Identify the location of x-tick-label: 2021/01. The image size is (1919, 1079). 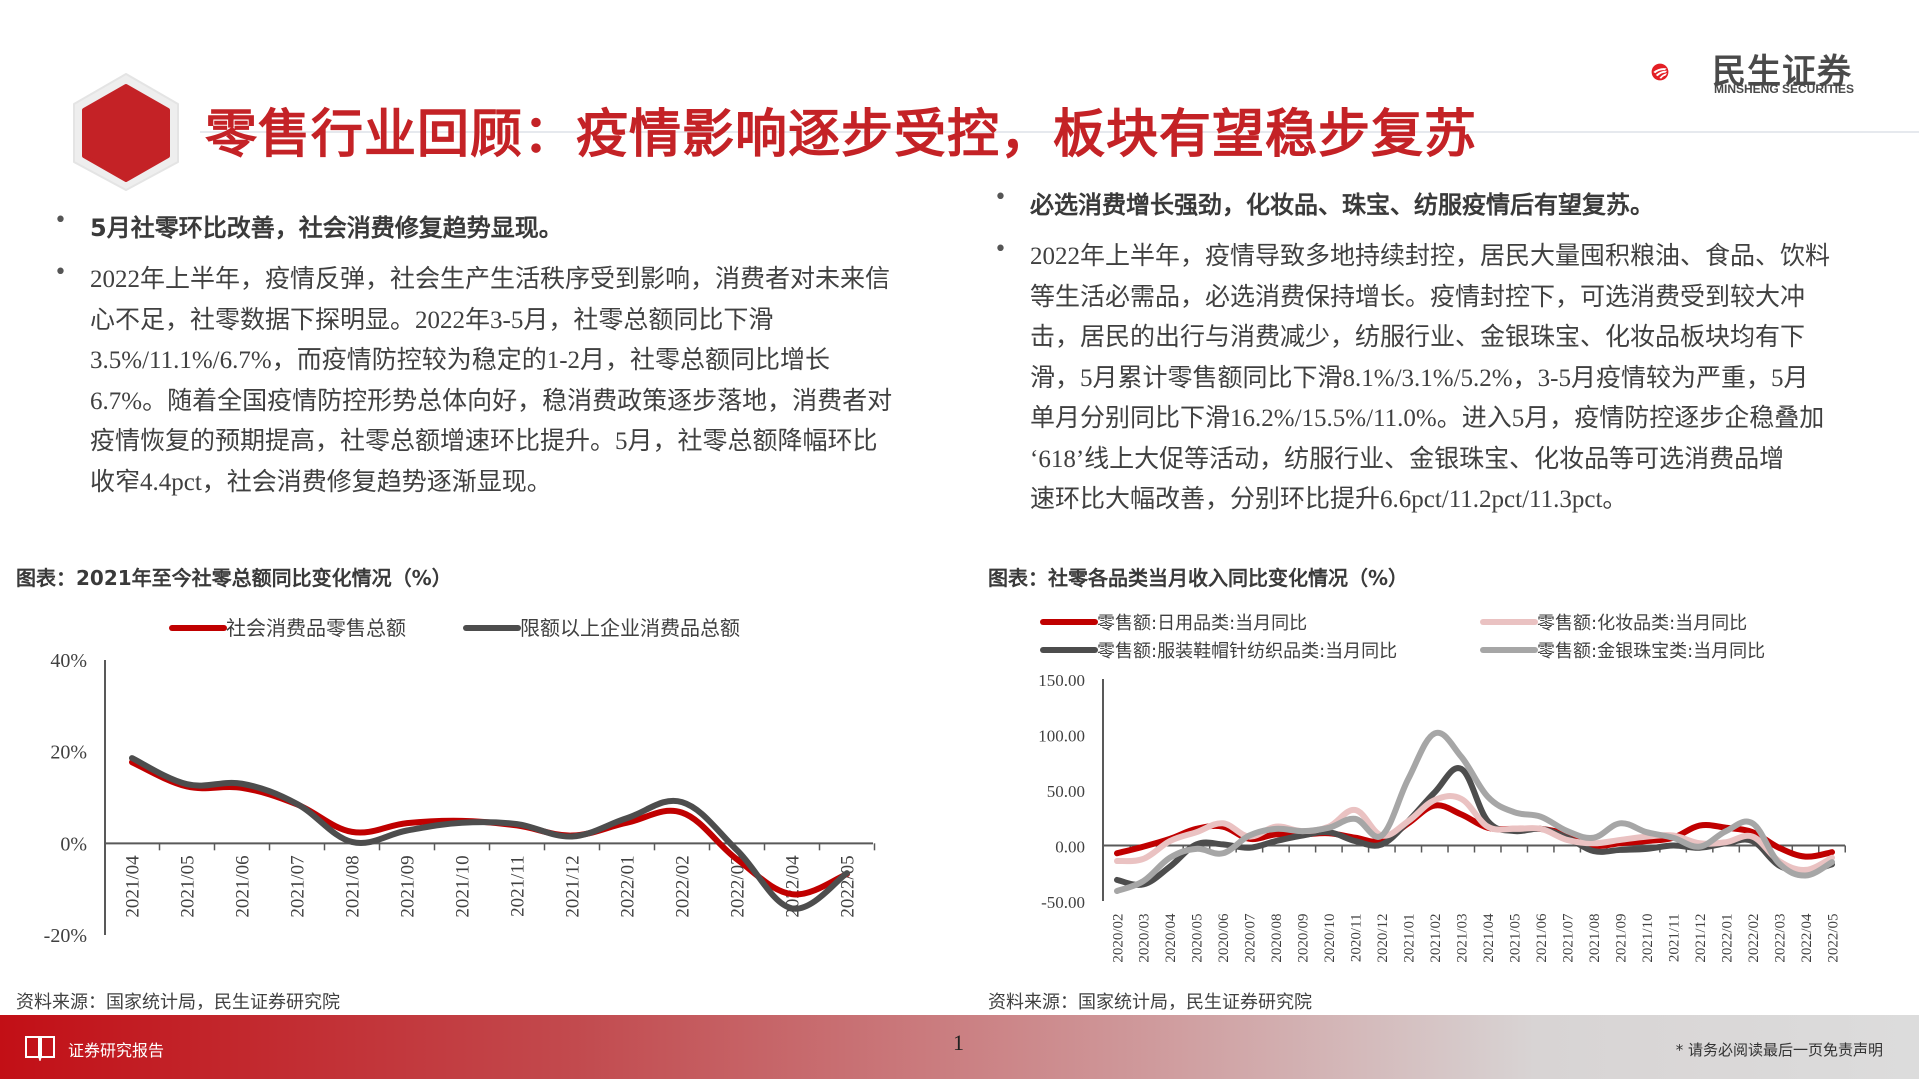
(1410, 938).